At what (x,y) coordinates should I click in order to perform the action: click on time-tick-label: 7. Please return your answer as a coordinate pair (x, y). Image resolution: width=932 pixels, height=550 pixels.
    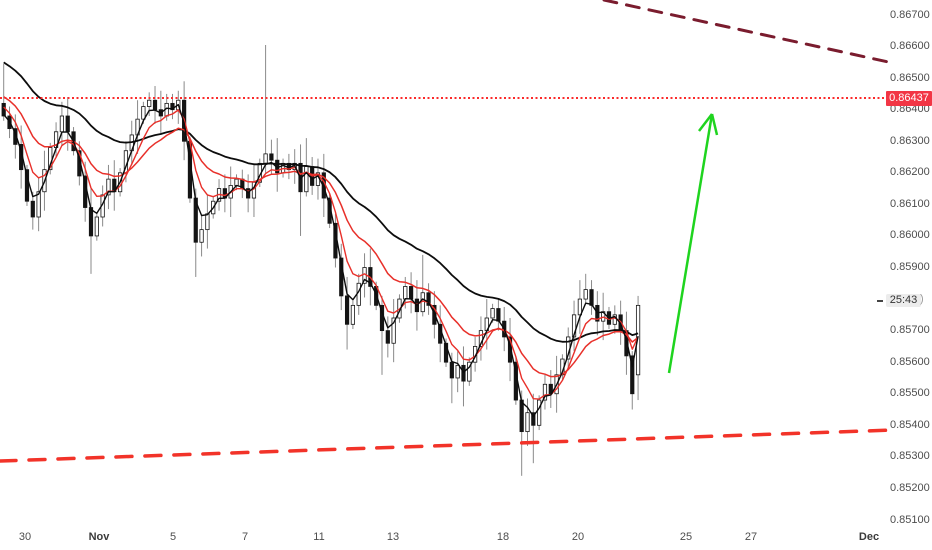
    Looking at the image, I should click on (245, 537).